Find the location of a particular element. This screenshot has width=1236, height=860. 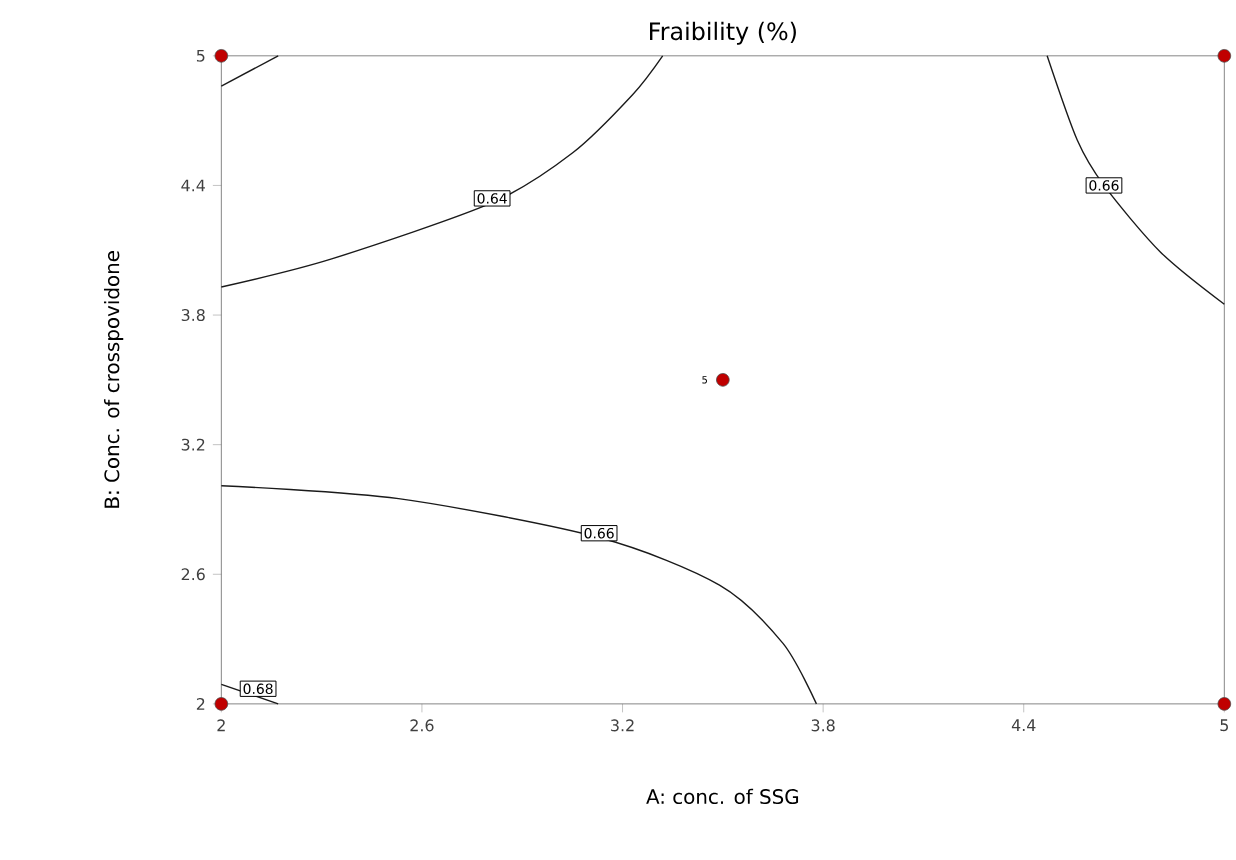

chart-title: Fraibility (%) is located at coordinates (723, 34).